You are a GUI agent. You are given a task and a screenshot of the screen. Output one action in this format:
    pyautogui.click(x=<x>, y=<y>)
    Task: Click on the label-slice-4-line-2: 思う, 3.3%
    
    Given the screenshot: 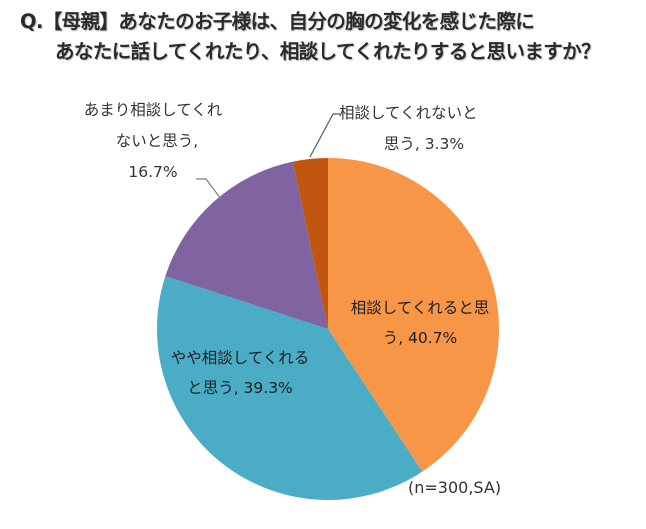 What is the action you would take?
    pyautogui.click(x=424, y=144)
    